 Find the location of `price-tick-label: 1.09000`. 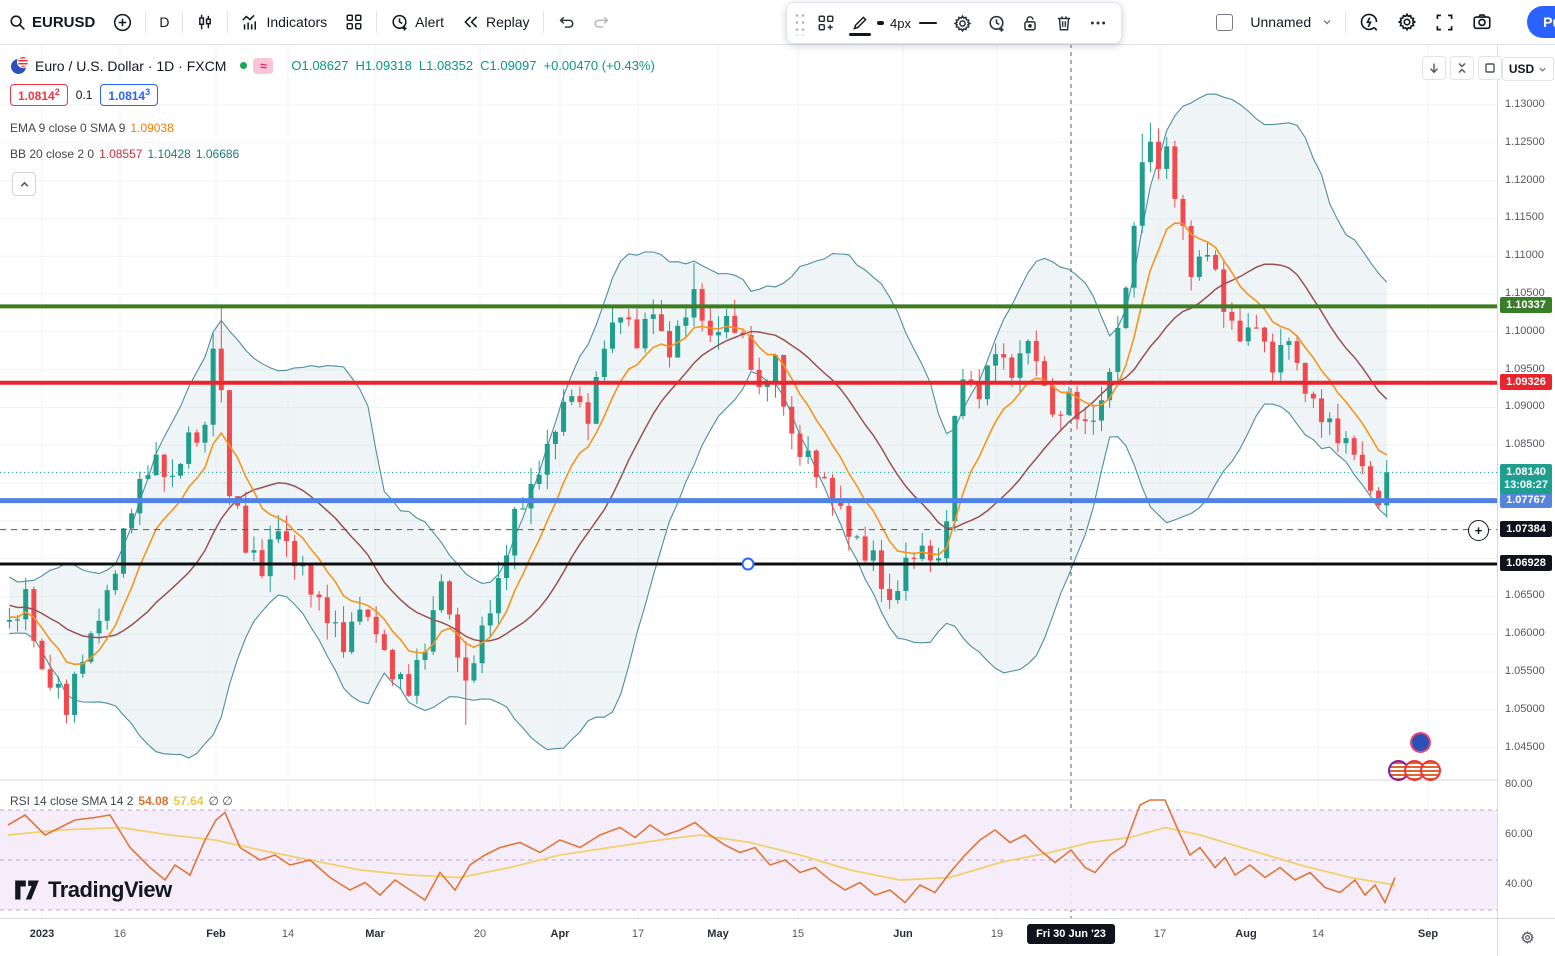

price-tick-label: 1.09000 is located at coordinates (1525, 406).